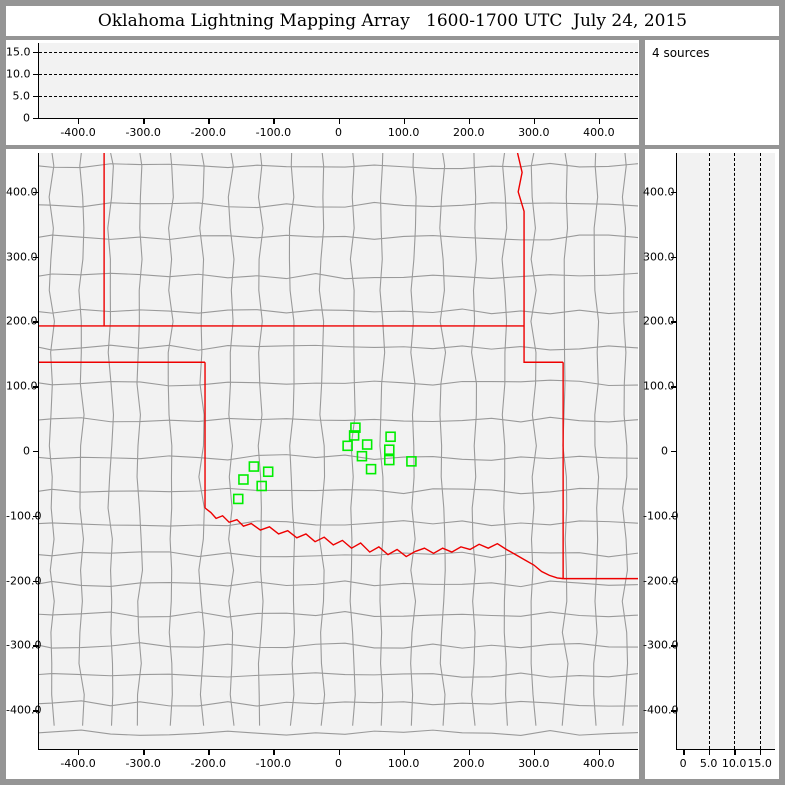  What do you see at coordinates (26, 118) in the screenshot?
I see `ytick-label-0: 0` at bounding box center [26, 118].